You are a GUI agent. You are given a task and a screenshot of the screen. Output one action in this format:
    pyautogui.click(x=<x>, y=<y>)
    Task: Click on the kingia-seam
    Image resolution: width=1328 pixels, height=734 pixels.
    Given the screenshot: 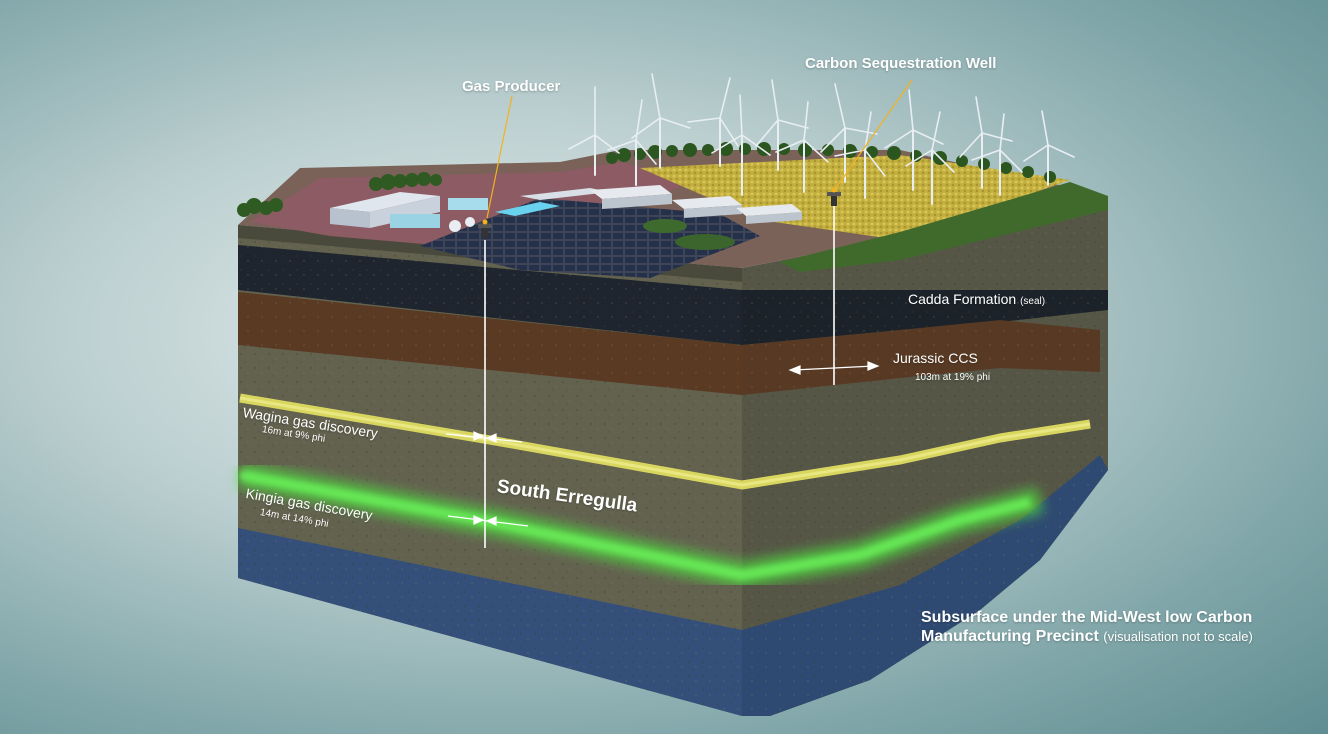 What is the action you would take?
    pyautogui.click(x=635, y=525)
    